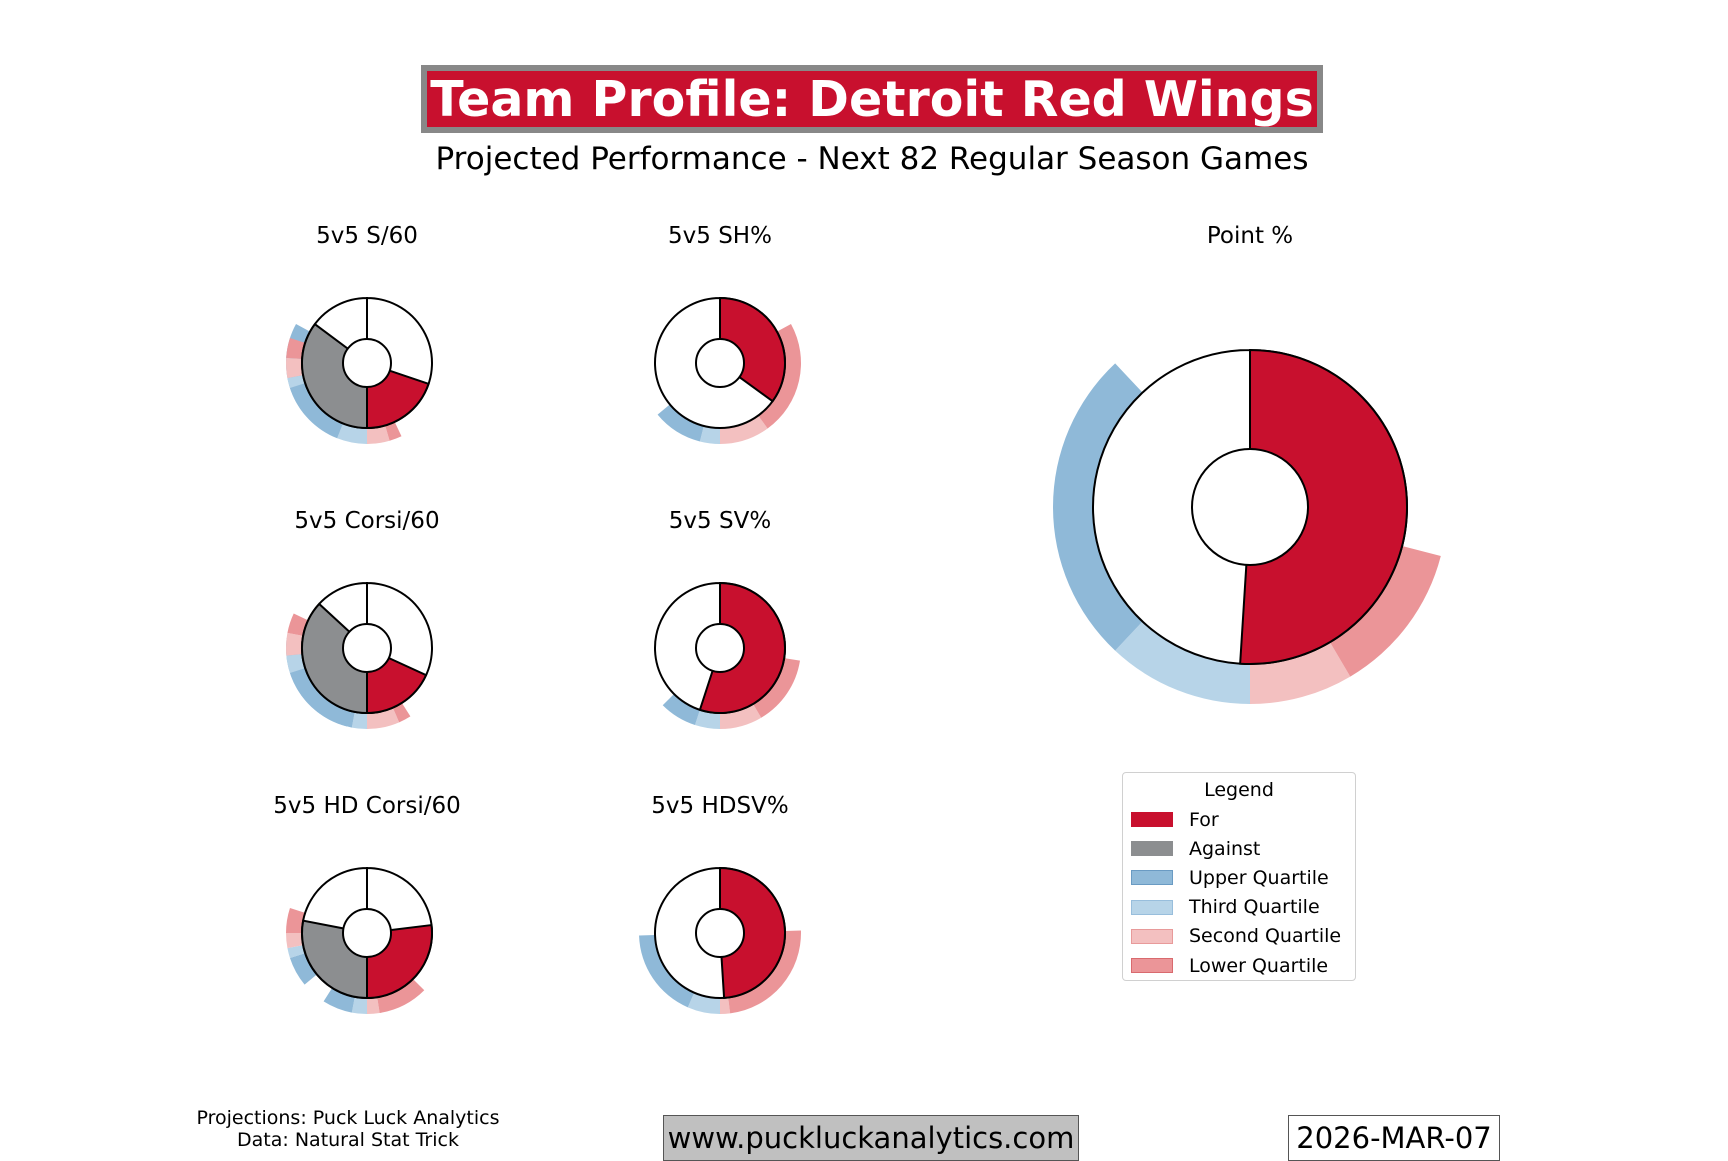  Describe the element at coordinates (720, 236) in the screenshot. I see `chart-title: 5v5 SH%` at that location.